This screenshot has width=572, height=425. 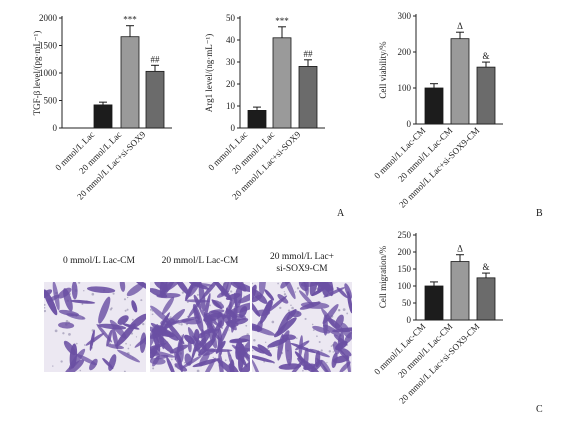 I want to click on micrograph-lac, so click(x=200, y=327).